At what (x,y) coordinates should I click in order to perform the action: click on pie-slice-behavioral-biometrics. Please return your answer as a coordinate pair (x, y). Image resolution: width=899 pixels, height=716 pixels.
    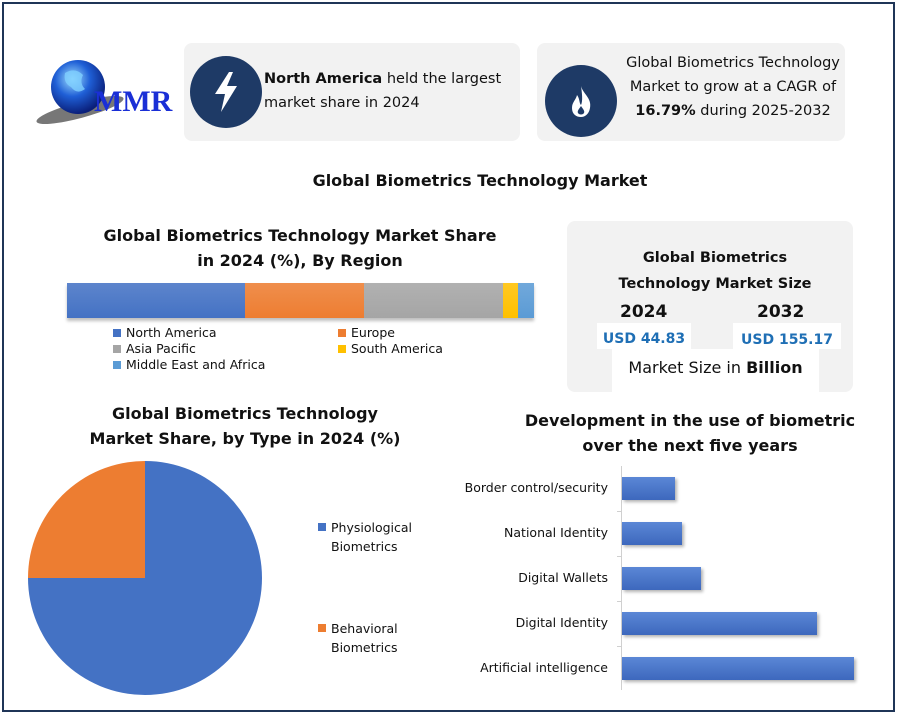
    Looking at the image, I should click on (86, 519).